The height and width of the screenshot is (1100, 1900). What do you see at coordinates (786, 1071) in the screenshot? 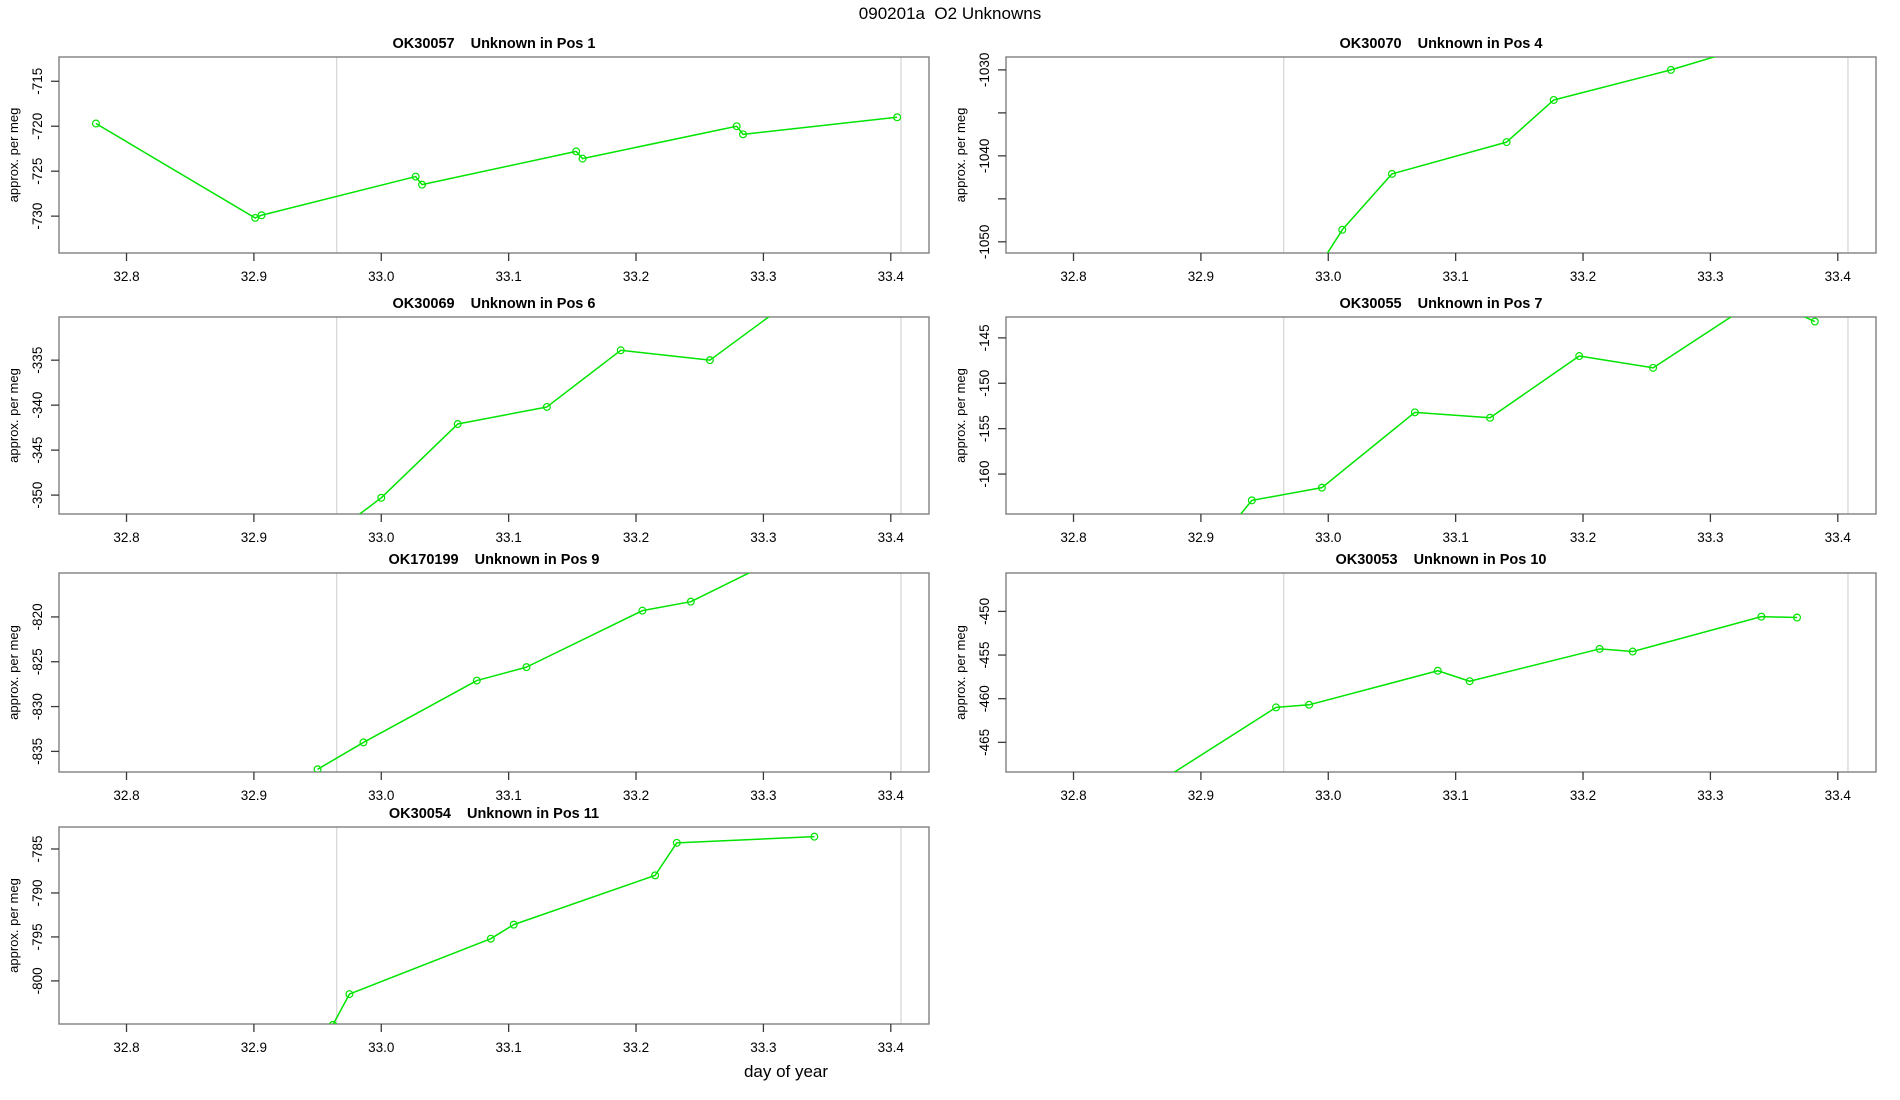
I see `x-axis-label: day of year` at bounding box center [786, 1071].